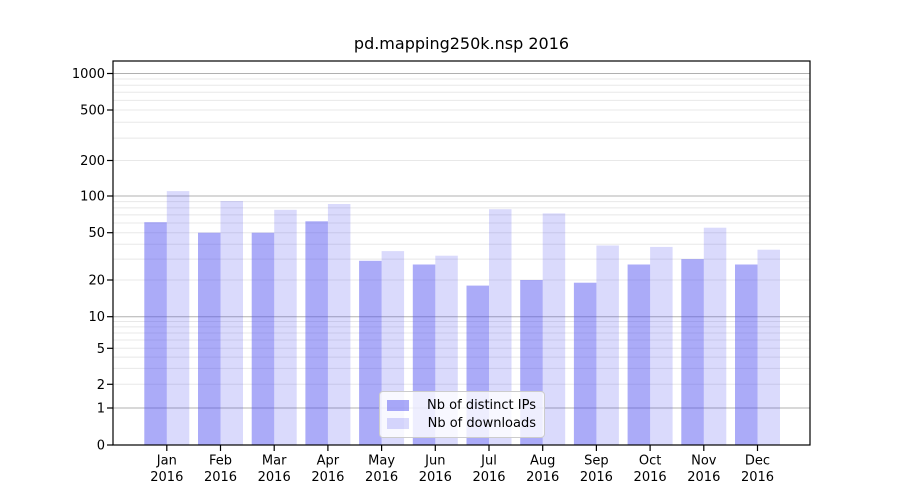 This screenshot has width=900, height=500. What do you see at coordinates (327, 470) in the screenshot?
I see `x-tick-label-apr: Apr 2016` at bounding box center [327, 470].